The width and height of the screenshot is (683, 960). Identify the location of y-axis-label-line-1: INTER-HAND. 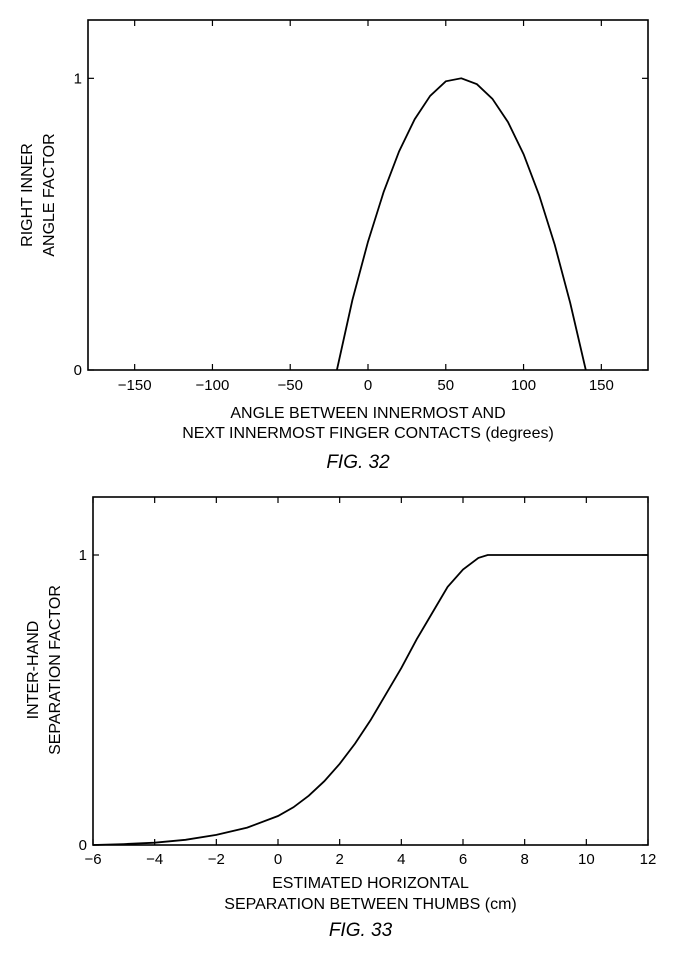
(33, 670).